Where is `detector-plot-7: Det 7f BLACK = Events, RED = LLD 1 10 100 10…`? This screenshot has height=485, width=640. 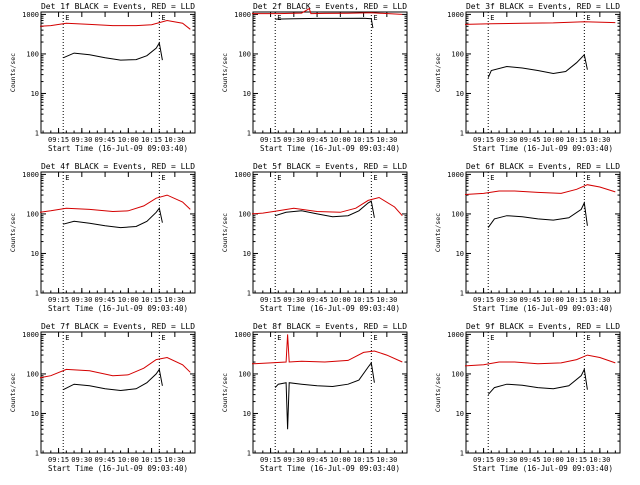 detector-plot-7: Det 7f BLACK = Events, RED = LLD 1 10 100 10… is located at coordinates (102, 397).